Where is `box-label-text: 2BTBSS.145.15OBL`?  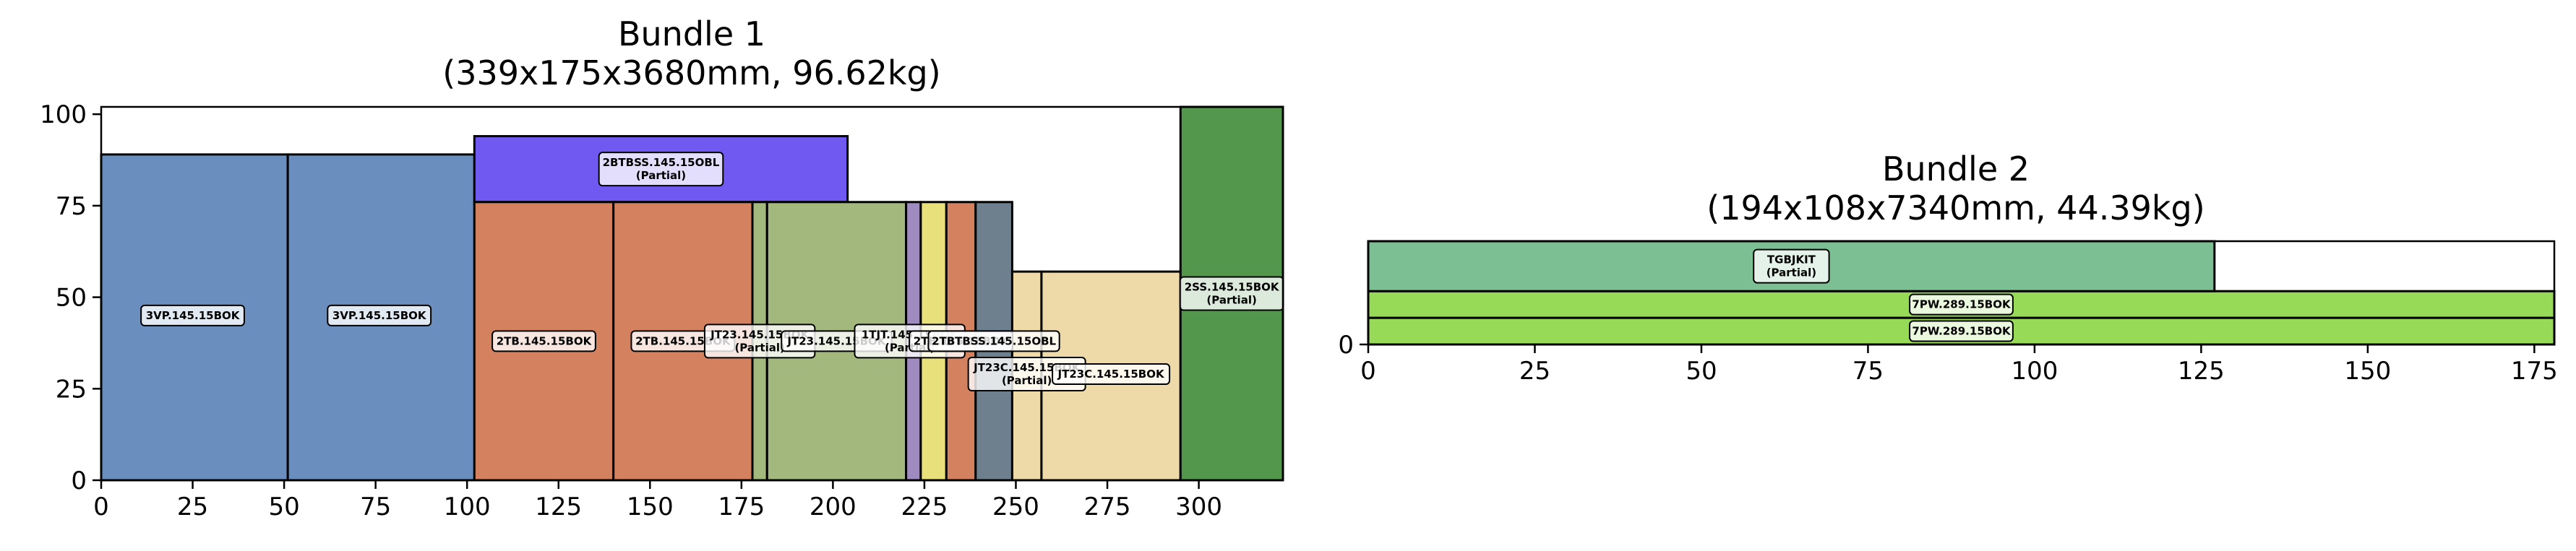
box-label-text: 2BTBSS.145.15OBL is located at coordinates (662, 162).